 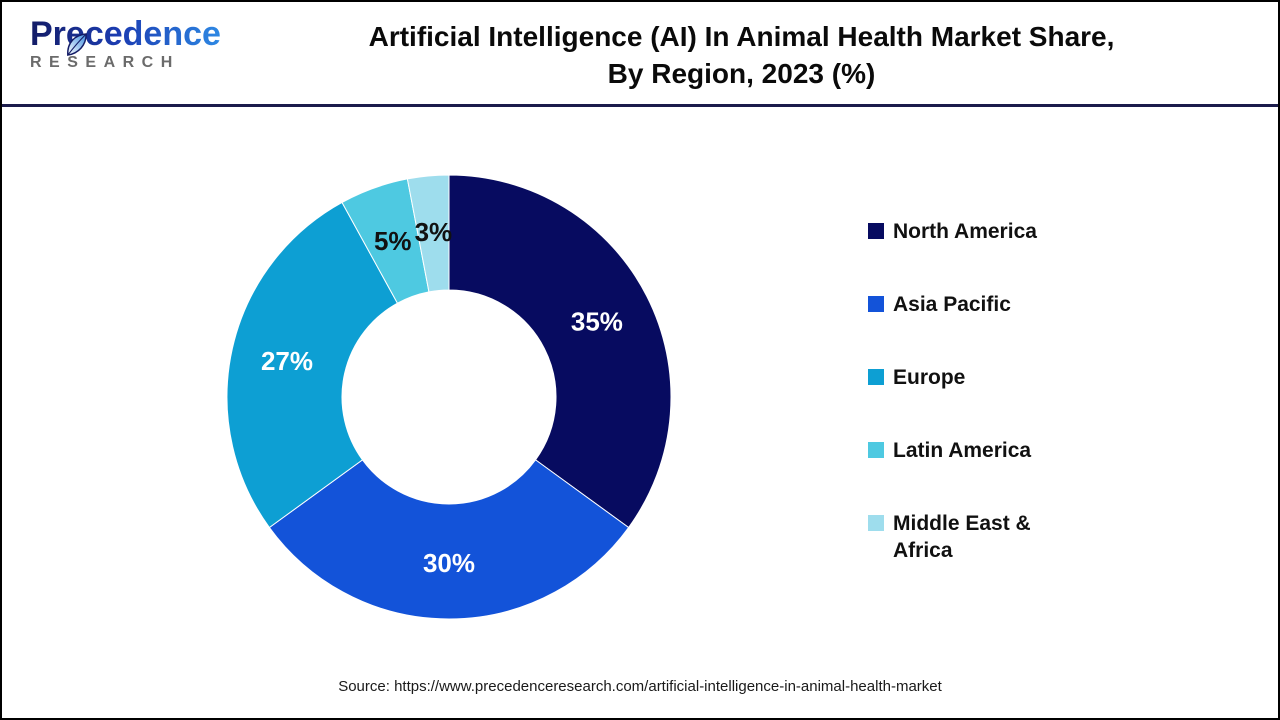 I want to click on pie-slice-middle-east-africa, so click(x=428, y=233).